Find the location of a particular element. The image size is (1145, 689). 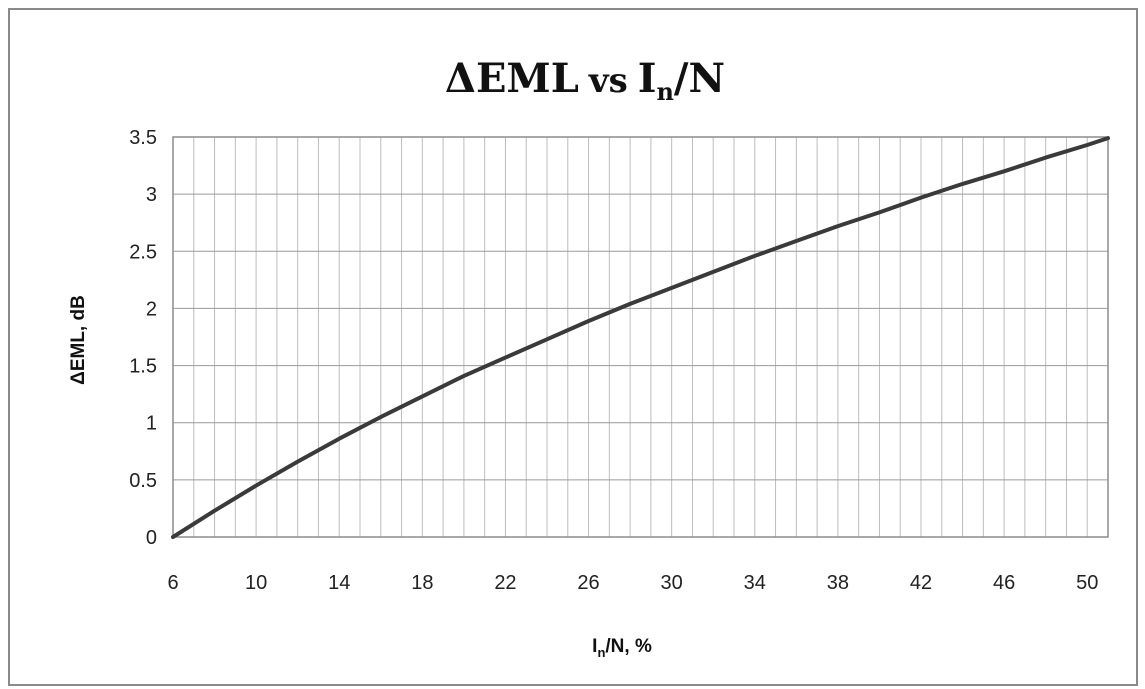

chart-title: ΔEML vs In/N is located at coordinates (585, 80).